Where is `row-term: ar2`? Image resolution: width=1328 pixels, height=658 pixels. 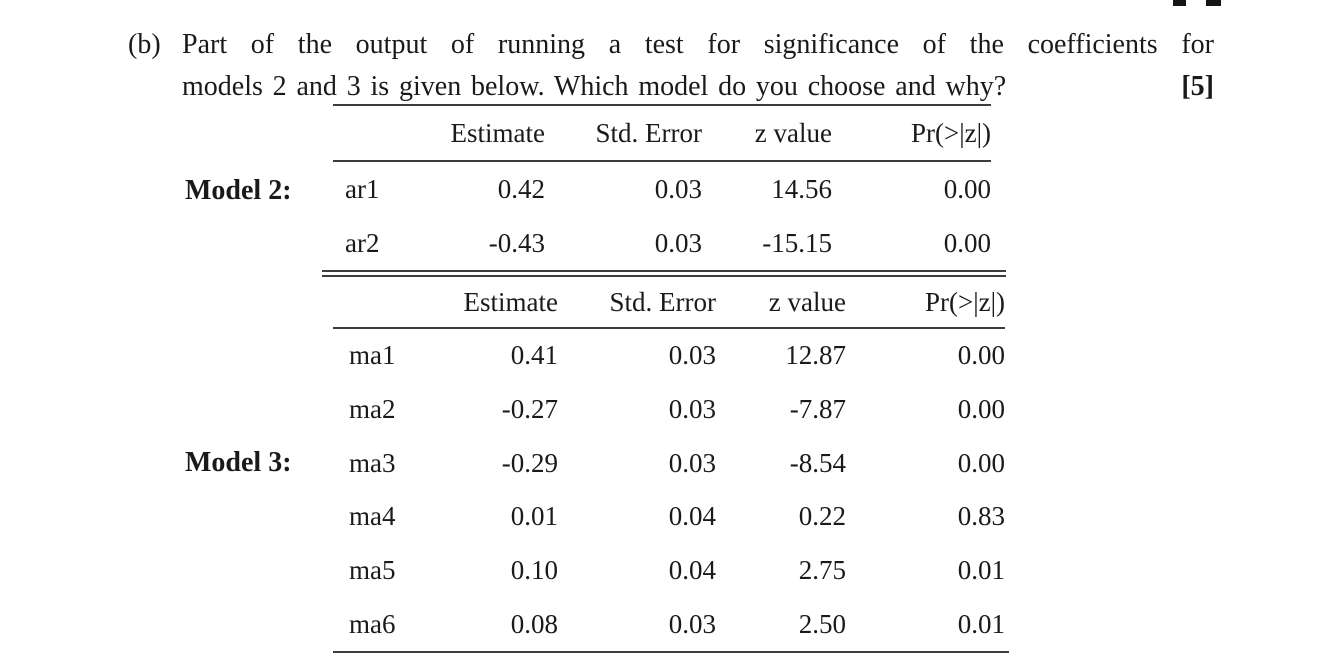
row-term: ar2 is located at coordinates (362, 242).